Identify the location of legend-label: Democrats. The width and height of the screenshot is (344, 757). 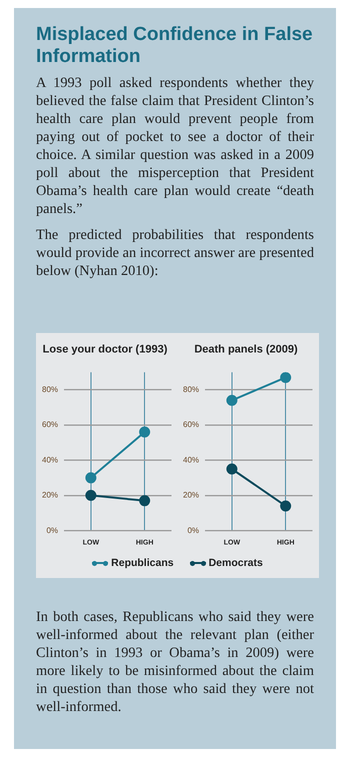
(235, 563).